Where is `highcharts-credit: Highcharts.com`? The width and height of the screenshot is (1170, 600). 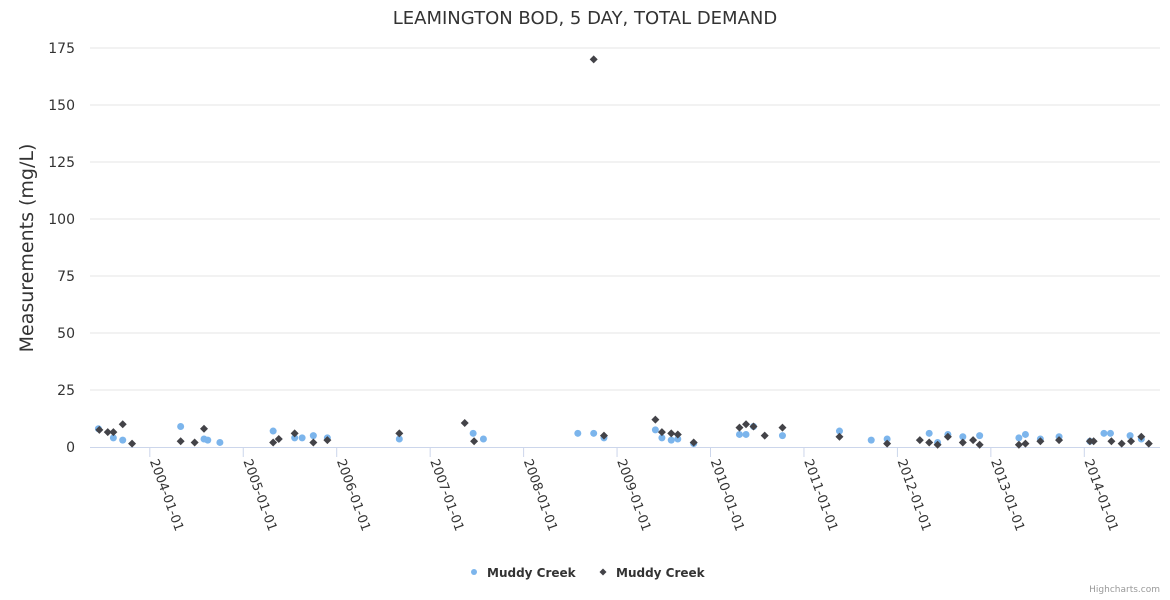 highcharts-credit: Highcharts.com is located at coordinates (1124, 590).